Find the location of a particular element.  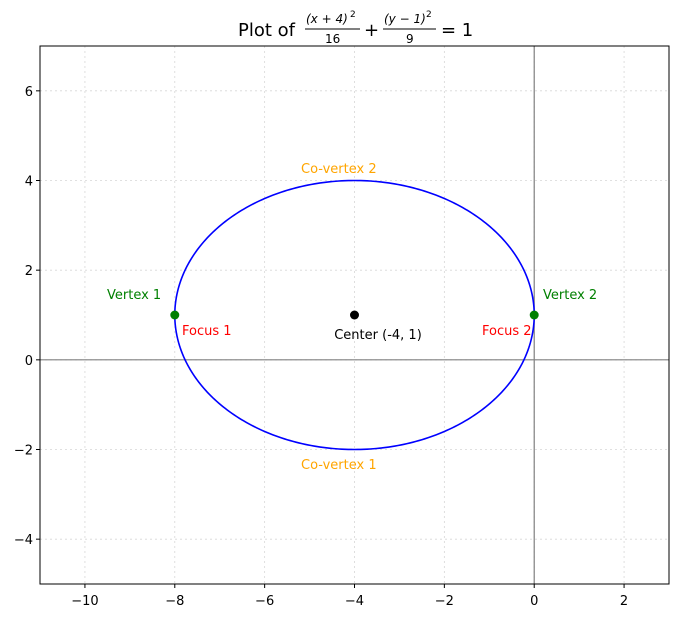

title-term2-denominator: 9 is located at coordinates (410, 39).